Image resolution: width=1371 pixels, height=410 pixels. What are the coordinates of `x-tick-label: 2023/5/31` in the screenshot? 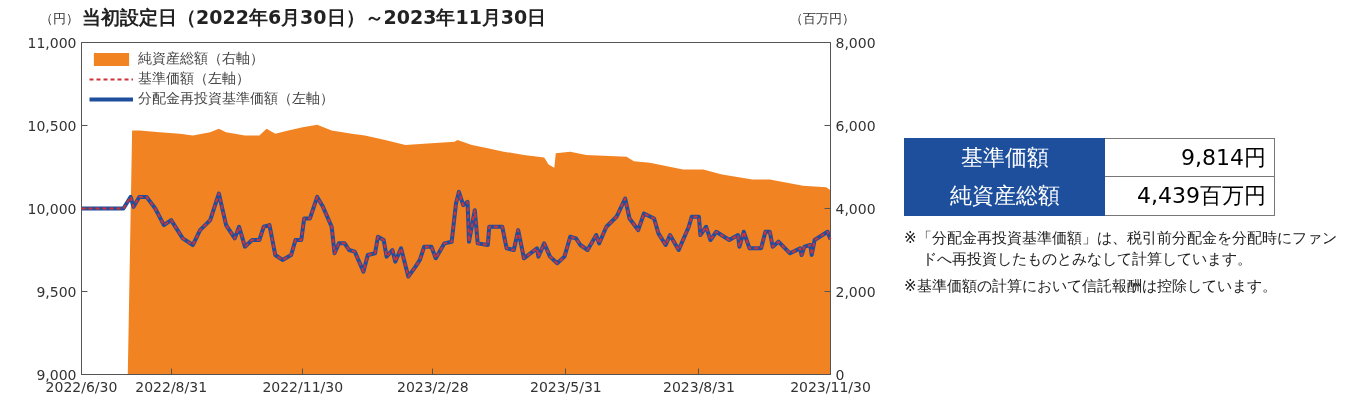 It's located at (566, 386).